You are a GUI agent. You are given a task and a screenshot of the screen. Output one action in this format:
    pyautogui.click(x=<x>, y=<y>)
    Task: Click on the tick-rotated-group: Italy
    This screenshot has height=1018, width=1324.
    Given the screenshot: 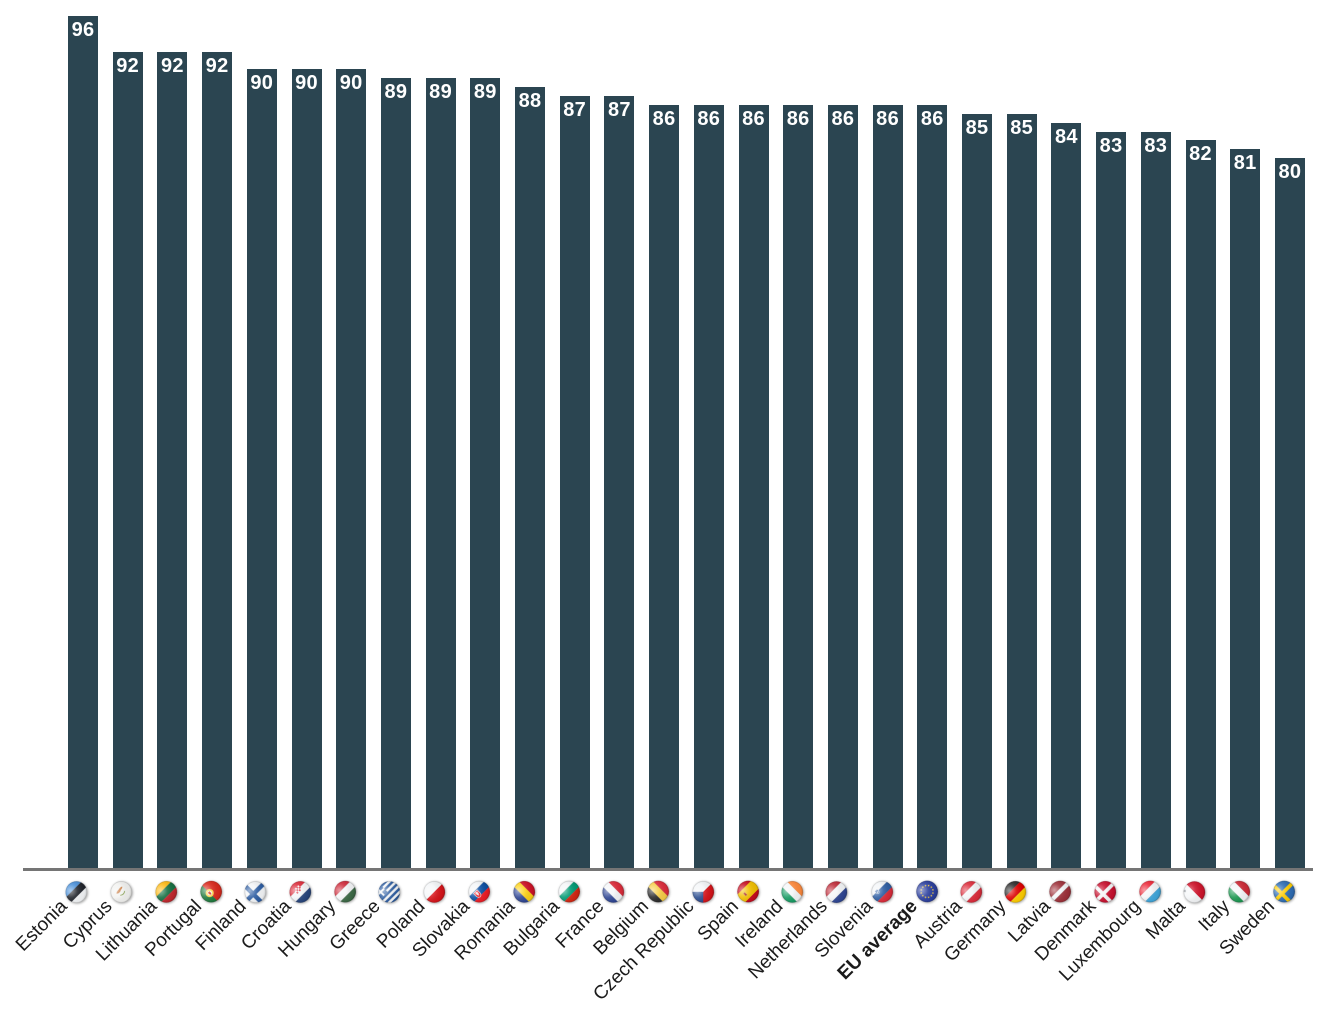 What is the action you would take?
    pyautogui.click(x=1224, y=906)
    